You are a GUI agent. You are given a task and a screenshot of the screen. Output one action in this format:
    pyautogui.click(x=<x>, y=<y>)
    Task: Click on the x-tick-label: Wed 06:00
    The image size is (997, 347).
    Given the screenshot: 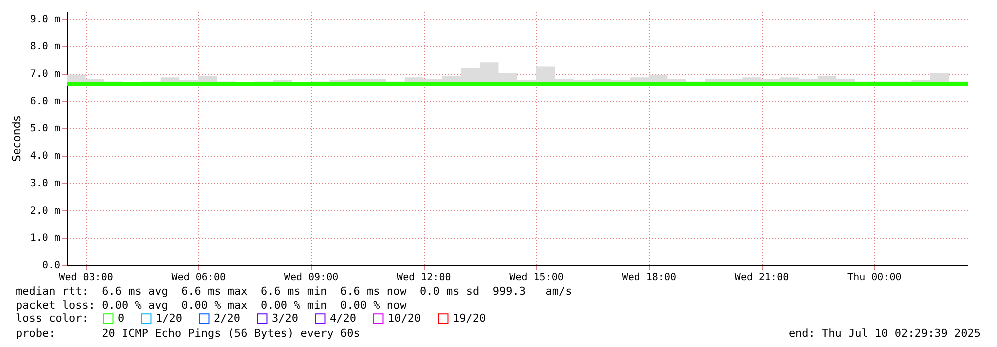 What is the action you would take?
    pyautogui.click(x=199, y=278)
    